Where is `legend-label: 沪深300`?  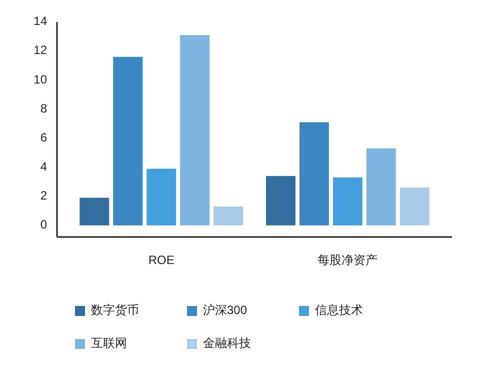 legend-label: 沪深300 is located at coordinates (225, 310).